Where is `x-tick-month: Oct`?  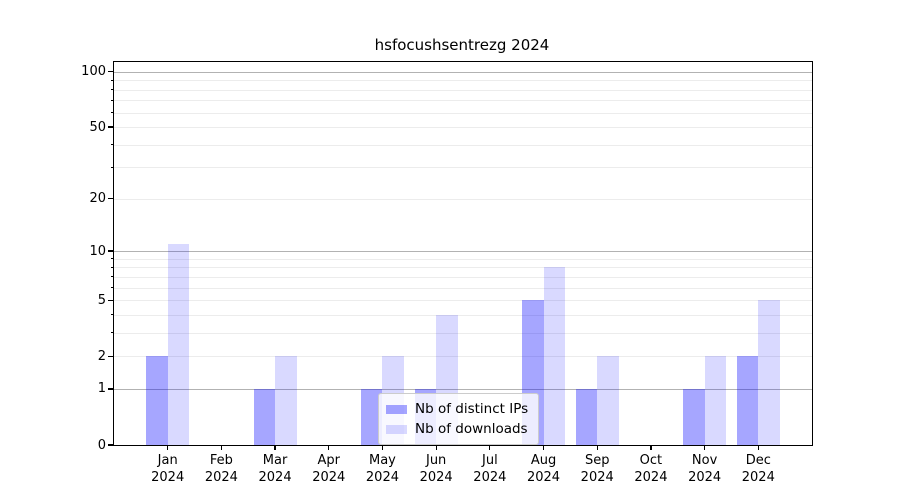 x-tick-month: Oct is located at coordinates (651, 460).